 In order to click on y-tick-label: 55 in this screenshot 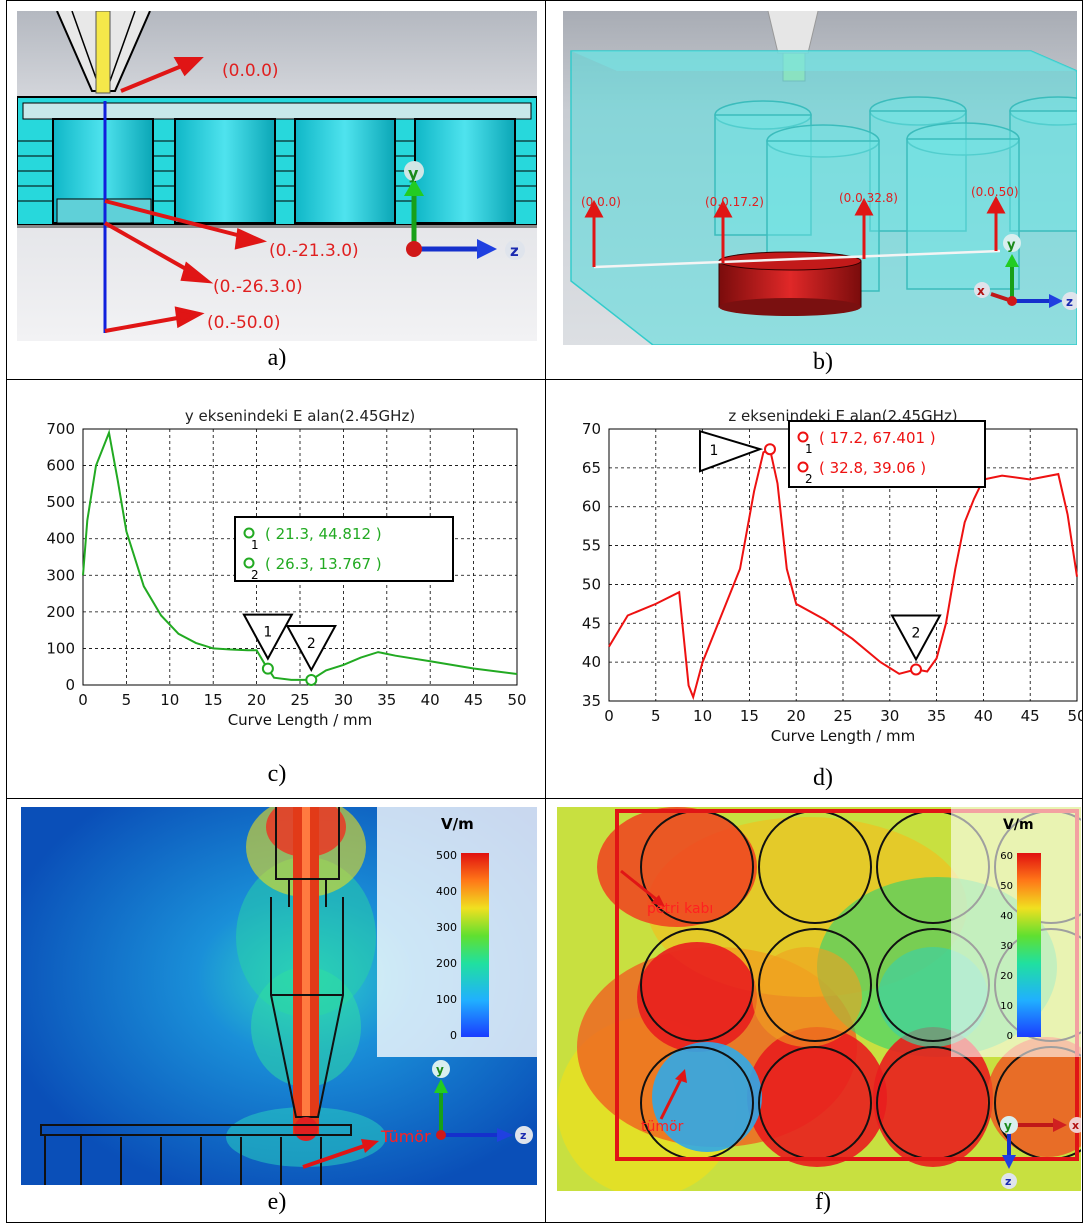, I will do `click(591, 546)`.